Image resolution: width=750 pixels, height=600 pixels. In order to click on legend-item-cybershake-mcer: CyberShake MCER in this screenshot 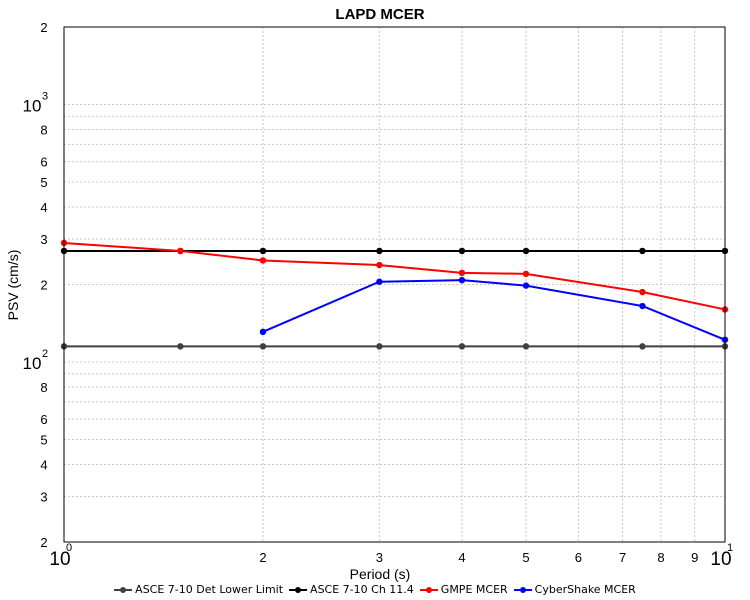, I will do `click(574, 589)`.